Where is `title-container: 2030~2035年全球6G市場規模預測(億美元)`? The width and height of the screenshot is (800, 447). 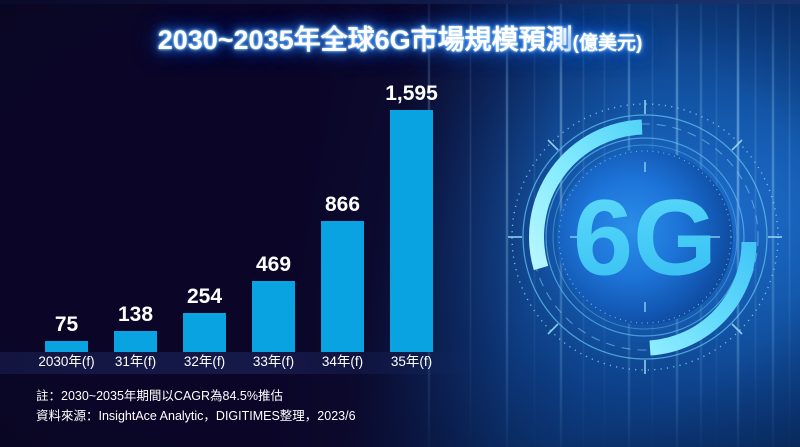 title-container: 2030~2035年全球6G市場規模預測(億美元) is located at coordinates (400, 37).